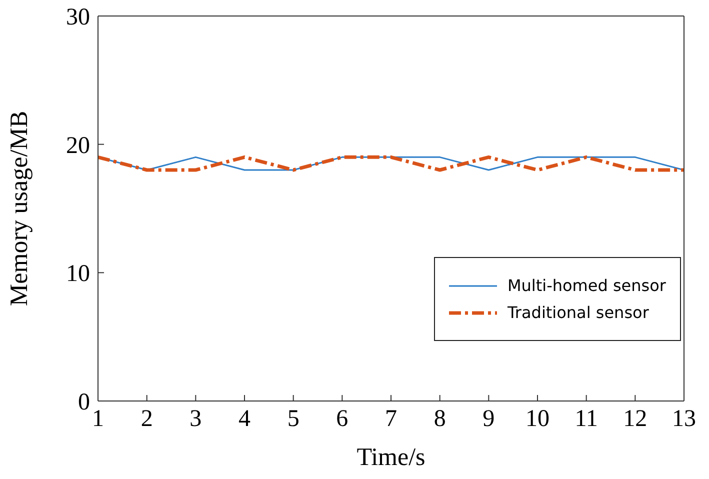 The height and width of the screenshot is (479, 709). I want to click on x-tick-label: 6, so click(342, 419).